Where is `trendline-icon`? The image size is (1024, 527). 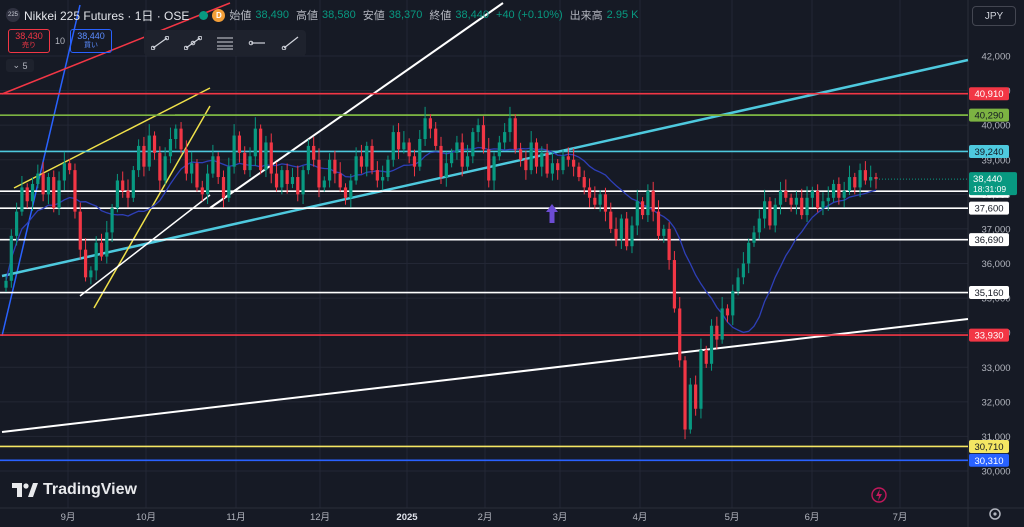
trendline-icon is located at coordinates (160, 43).